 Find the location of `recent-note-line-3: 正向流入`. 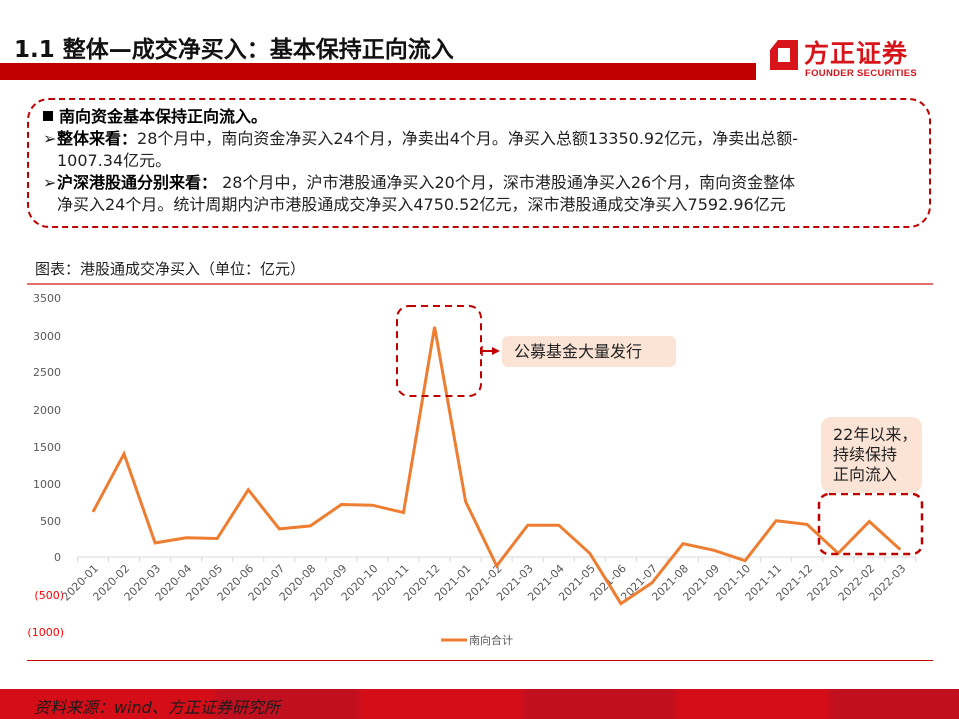

recent-note-line-3: 正向流入 is located at coordinates (865, 474).